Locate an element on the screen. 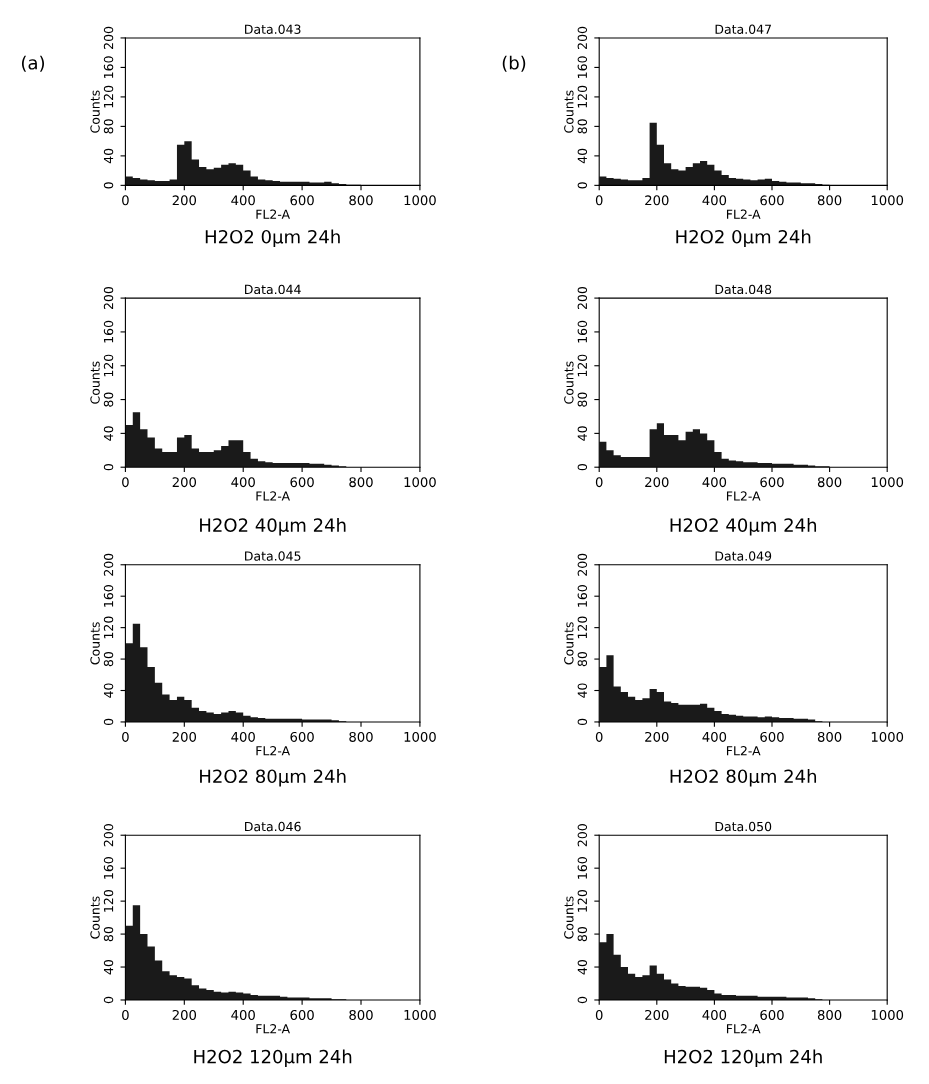 This screenshot has height=1084, width=929. chart-title: Data.050 is located at coordinates (743, 826).